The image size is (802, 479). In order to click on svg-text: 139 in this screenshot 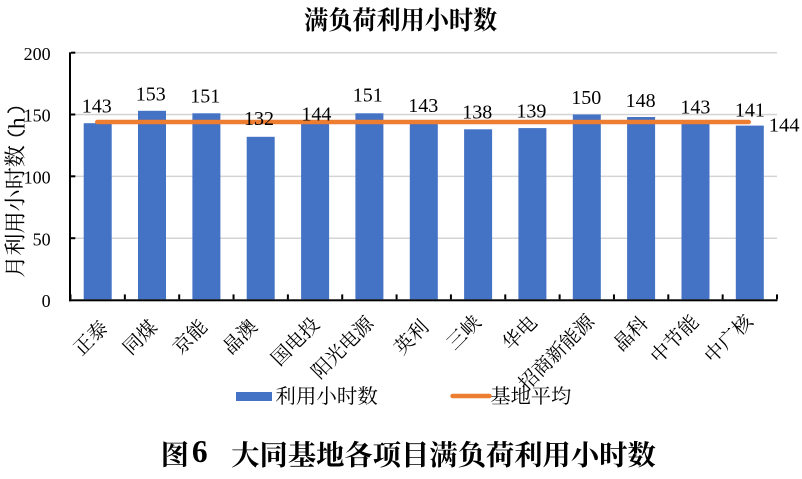, I will do `click(531, 112)`.